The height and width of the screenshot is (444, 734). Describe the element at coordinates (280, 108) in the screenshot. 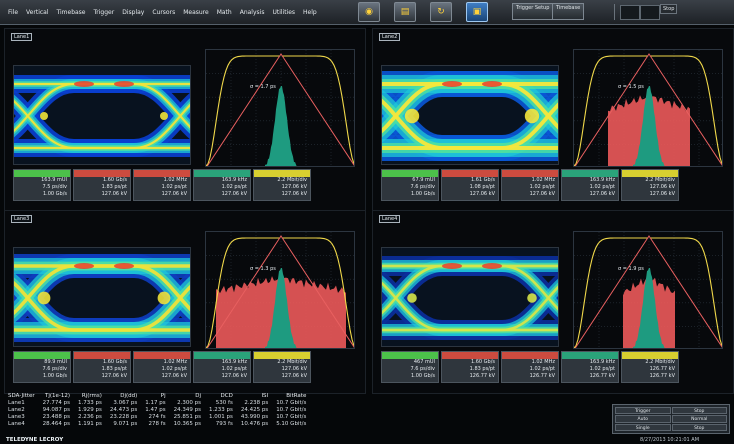

I see `bathtub-curve: σ = 1.7 ps` at that location.